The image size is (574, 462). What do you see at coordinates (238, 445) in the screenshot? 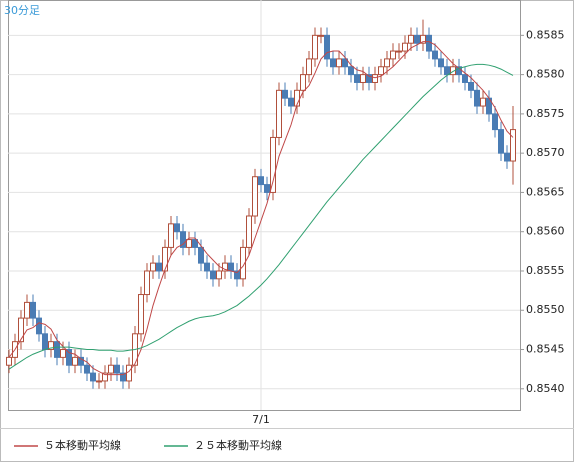
I see `legend-label: ２５本移動平均線` at bounding box center [238, 445].